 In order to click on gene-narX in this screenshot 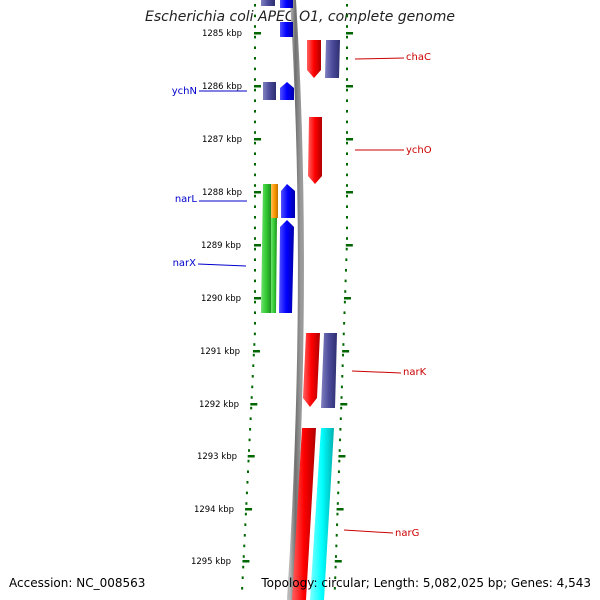, I will do `click(266, 248)`.